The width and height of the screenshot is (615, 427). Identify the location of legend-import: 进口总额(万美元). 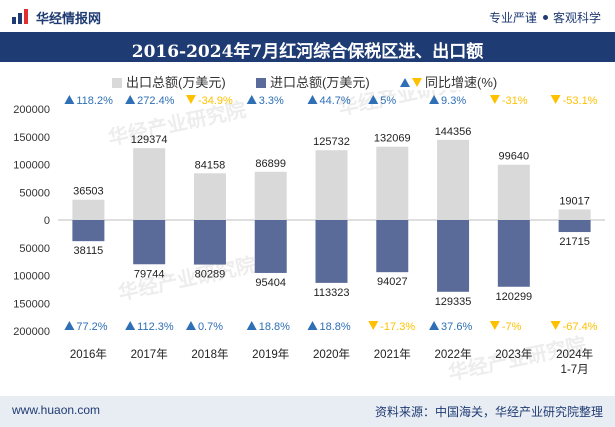
(313, 81).